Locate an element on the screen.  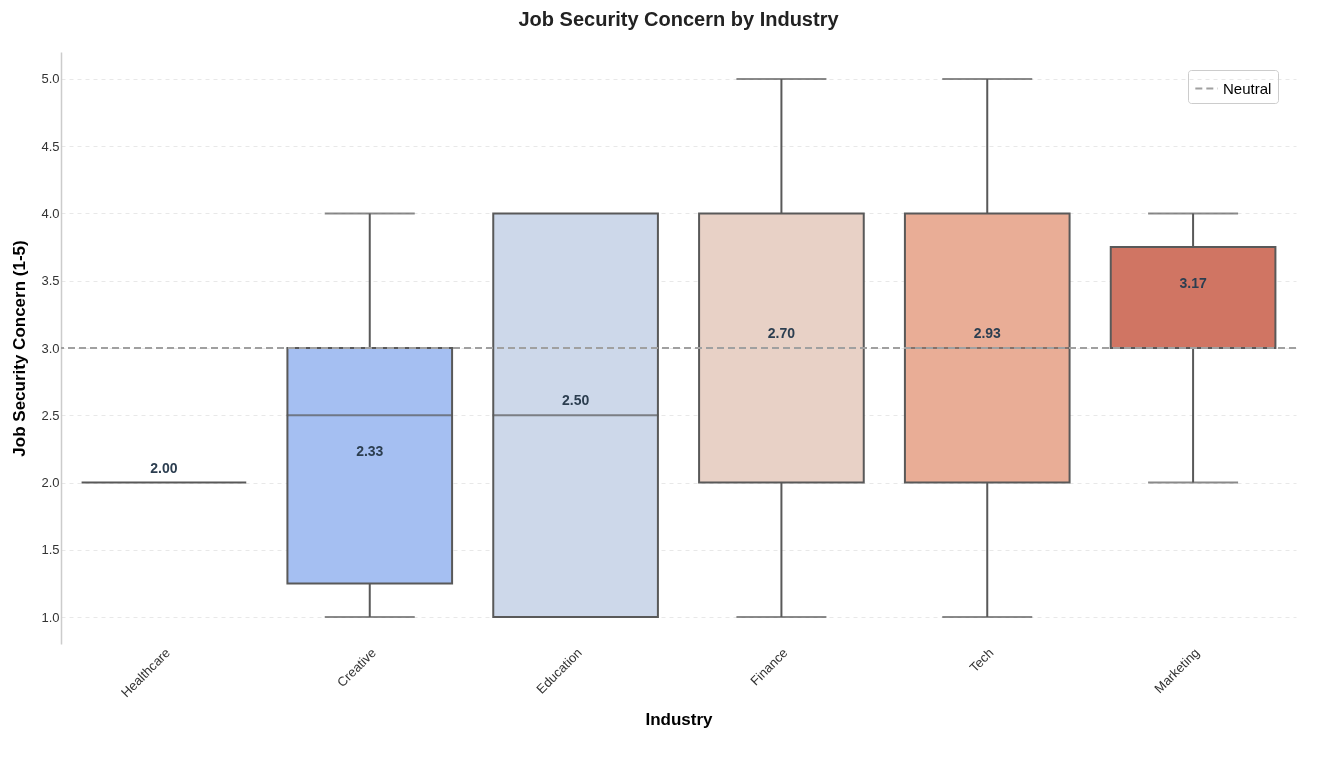
x-axis-title: Industry is located at coordinates (679, 720).